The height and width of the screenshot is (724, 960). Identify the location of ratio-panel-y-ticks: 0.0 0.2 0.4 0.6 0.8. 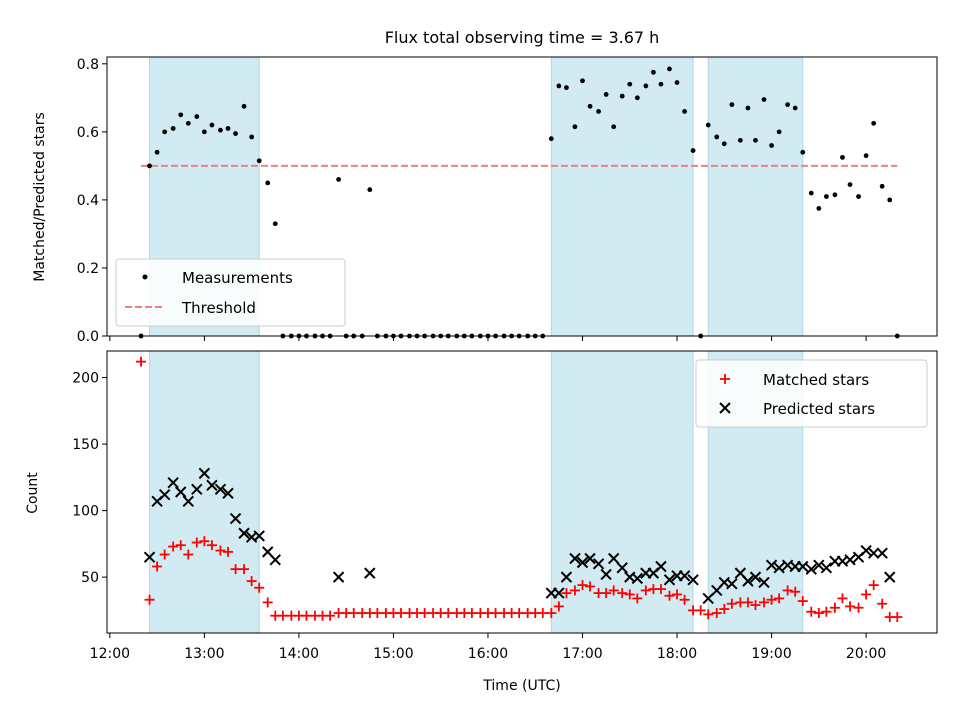
(92, 201).